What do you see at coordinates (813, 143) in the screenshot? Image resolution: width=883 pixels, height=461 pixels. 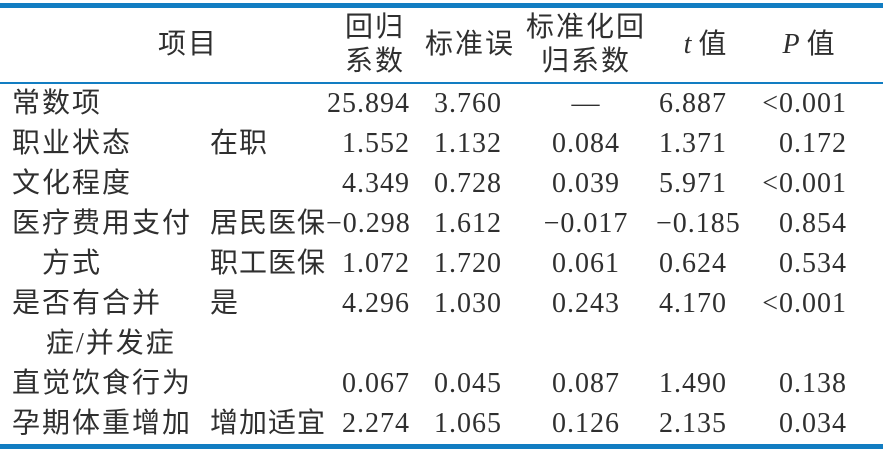 I see `cell-p-value: 0.172` at bounding box center [813, 143].